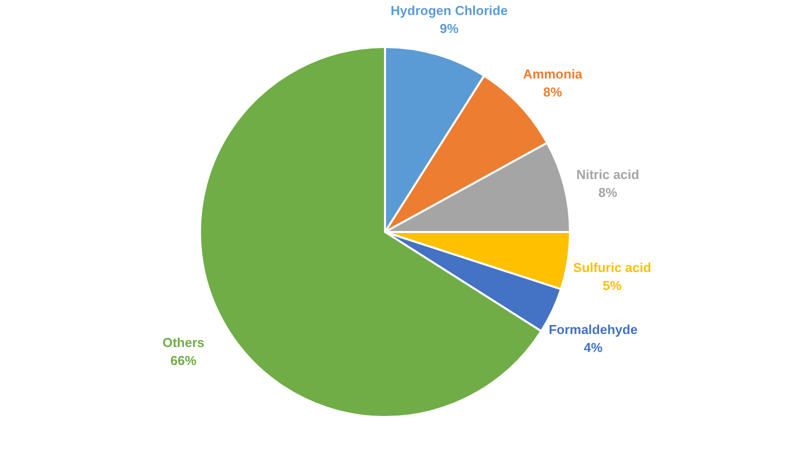 Image resolution: width=806 pixels, height=470 pixels. I want to click on slice-label: Hydrogen Chloride, so click(449, 10).